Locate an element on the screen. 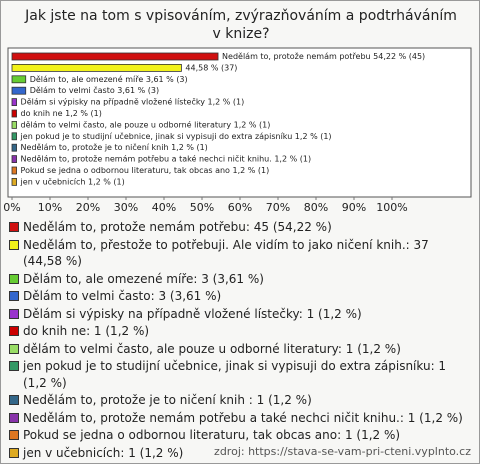  x-tick-label: 70% is located at coordinates (278, 207).